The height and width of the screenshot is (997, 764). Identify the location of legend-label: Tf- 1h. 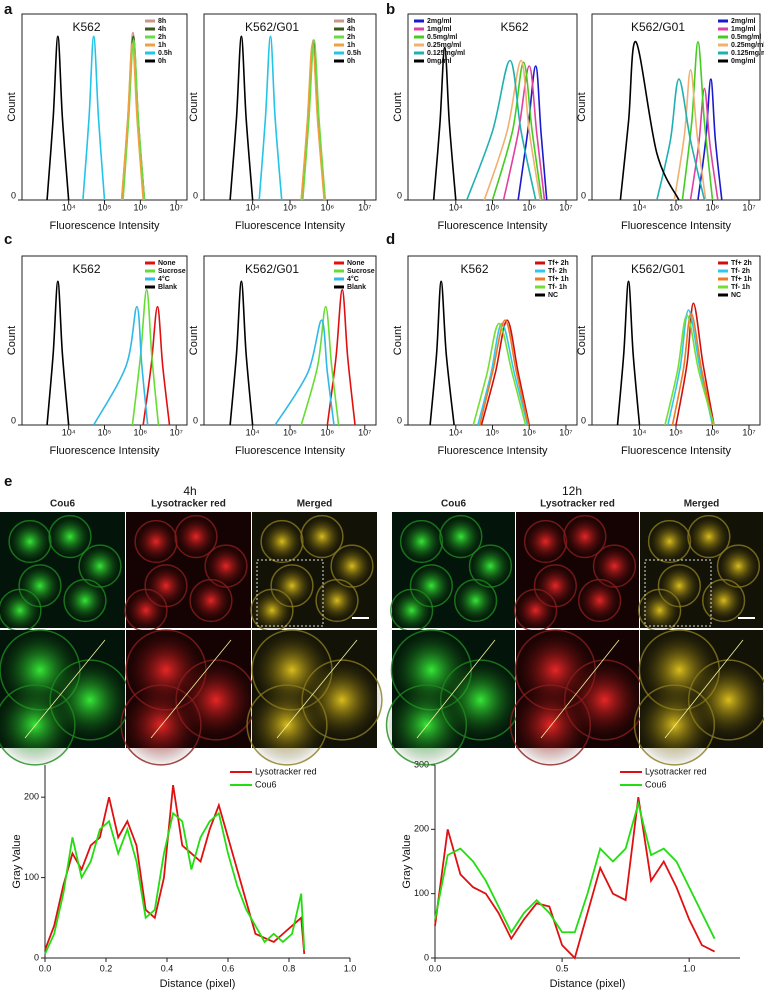
(740, 287).